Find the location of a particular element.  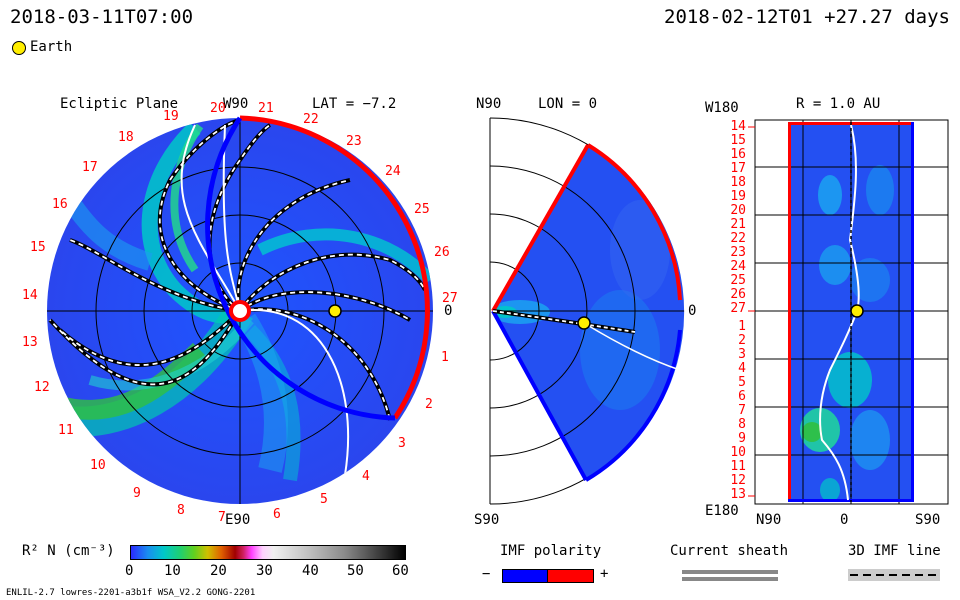

meridional-positive-arc is located at coordinates (634, 222).